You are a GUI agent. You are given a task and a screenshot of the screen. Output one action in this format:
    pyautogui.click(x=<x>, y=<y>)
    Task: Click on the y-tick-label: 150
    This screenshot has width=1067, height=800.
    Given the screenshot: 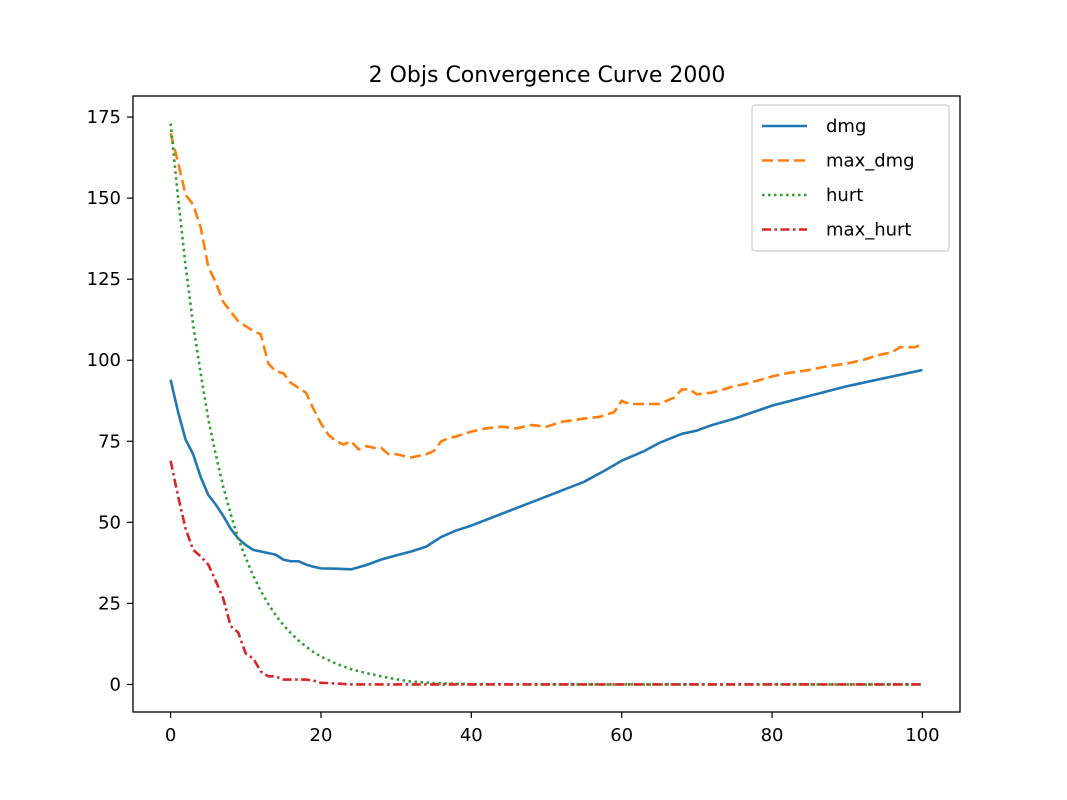 What is the action you would take?
    pyautogui.click(x=104, y=198)
    